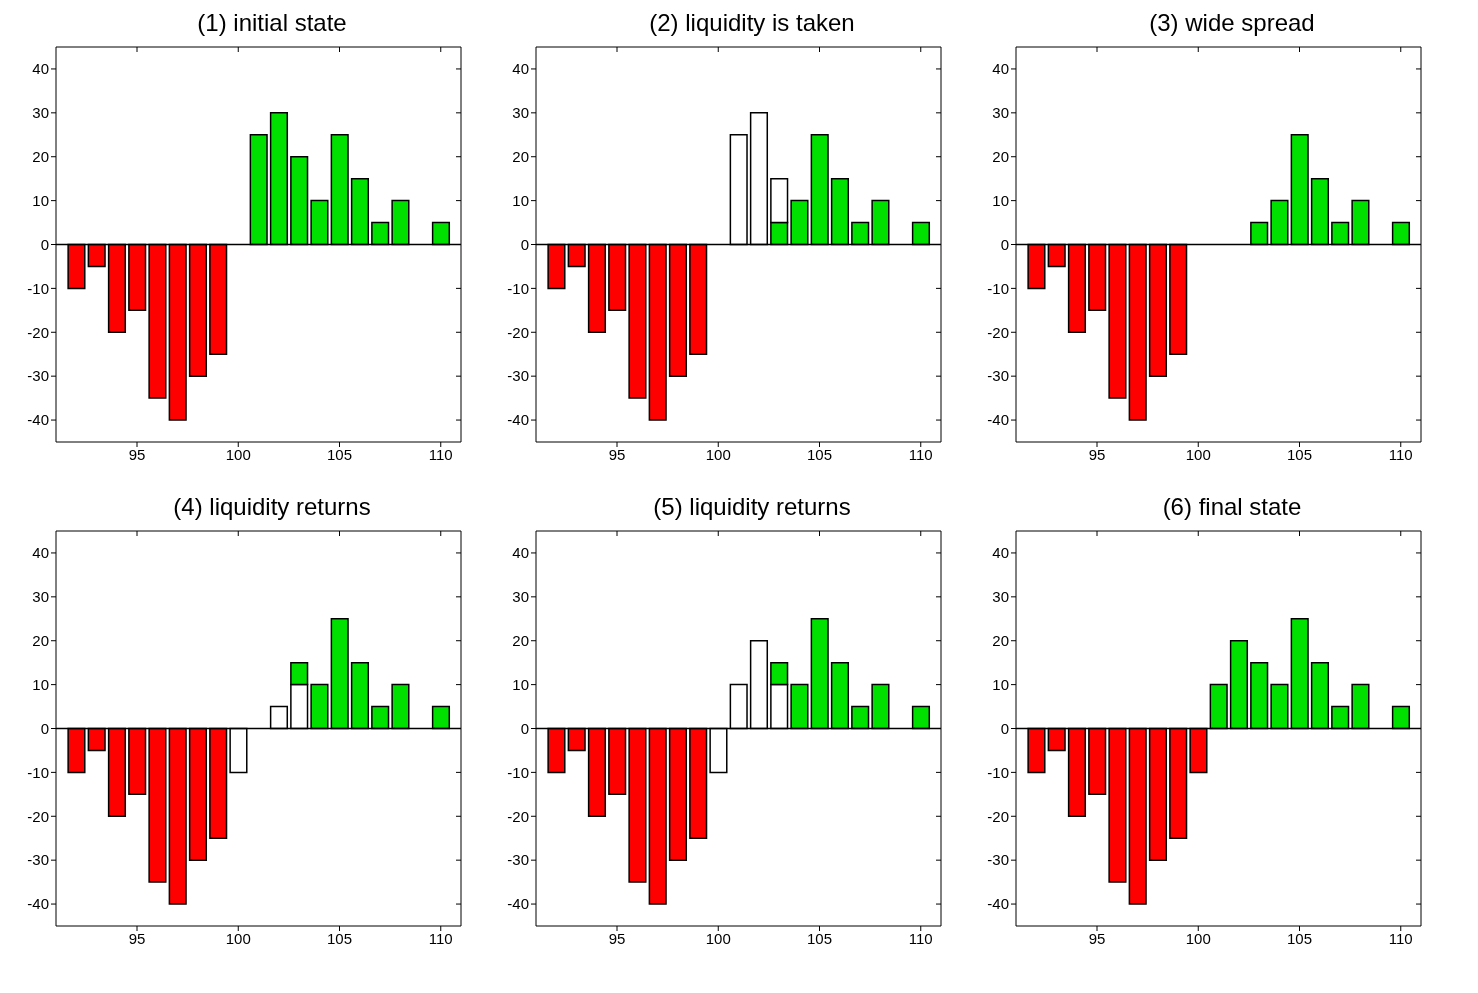 Image resolution: width=1478 pixels, height=993 pixels. I want to click on chart-title: (4) liquidity returns, so click(272, 507).